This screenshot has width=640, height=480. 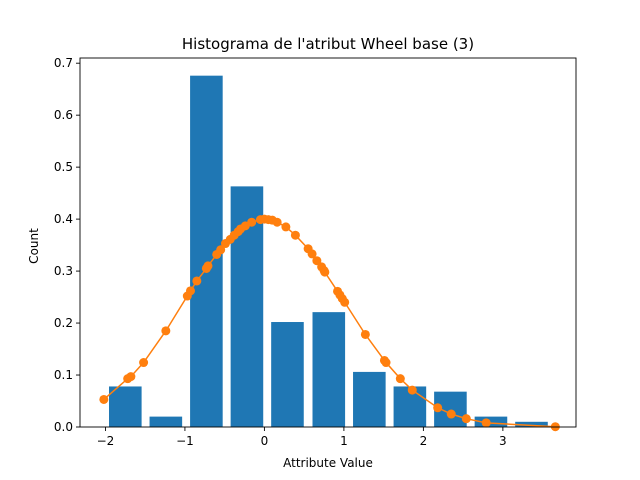 I want to click on y-tick-label: 0.5, so click(x=63, y=167).